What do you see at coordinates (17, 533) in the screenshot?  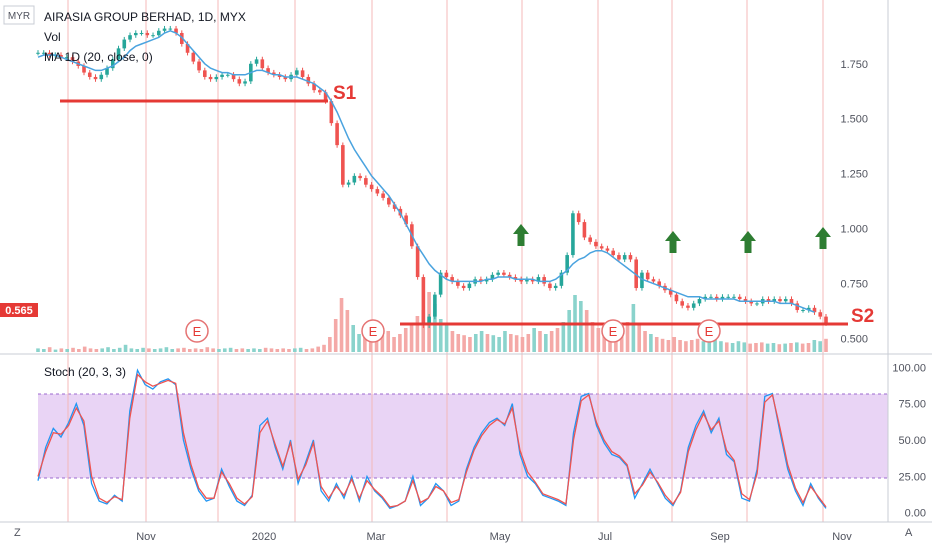 I see `timezone-icon: Z` at bounding box center [17, 533].